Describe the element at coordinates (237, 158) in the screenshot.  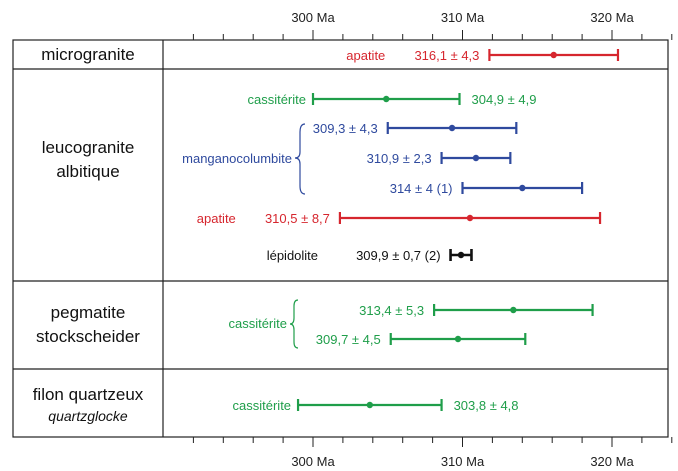
I see `group-label-manganocolumbite: manganocolumbite` at that location.